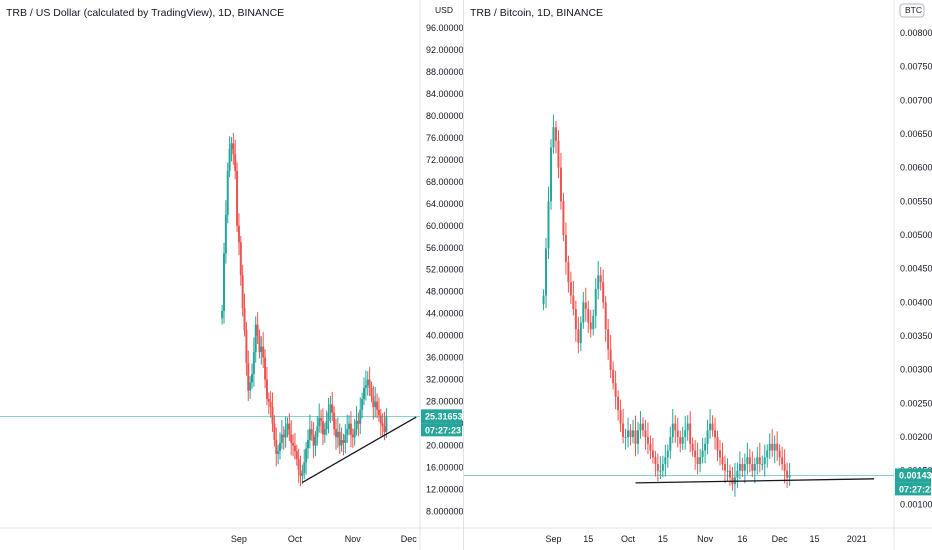 The height and width of the screenshot is (550, 932). What do you see at coordinates (444, 28) in the screenshot?
I see `y-tick-label: 96.000000` at bounding box center [444, 28].